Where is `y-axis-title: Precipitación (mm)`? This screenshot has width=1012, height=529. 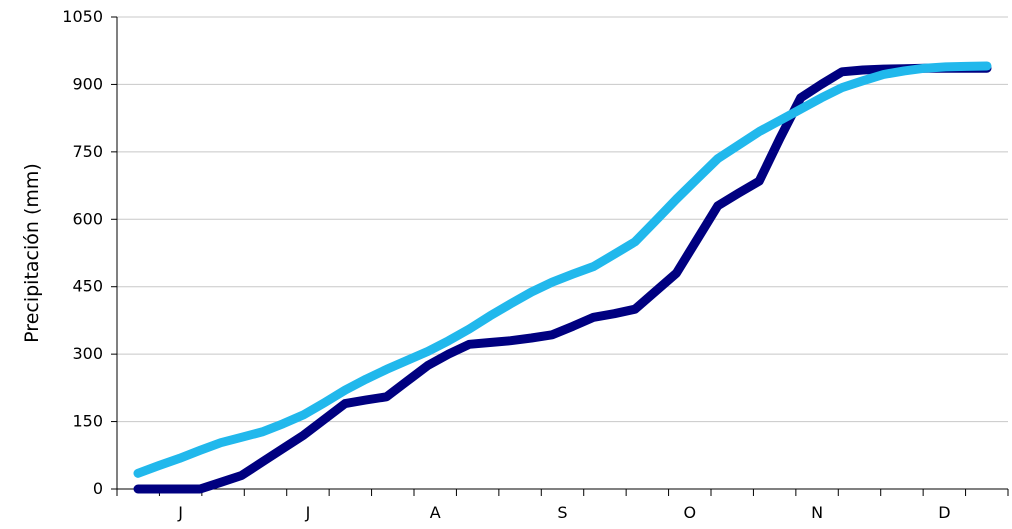 y-axis-title: Precipitación (mm) is located at coordinates (32, 253).